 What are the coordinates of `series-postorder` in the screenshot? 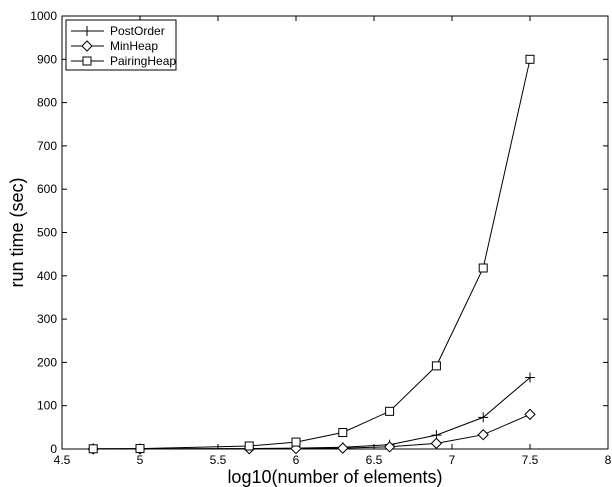 It's located at (311, 413).